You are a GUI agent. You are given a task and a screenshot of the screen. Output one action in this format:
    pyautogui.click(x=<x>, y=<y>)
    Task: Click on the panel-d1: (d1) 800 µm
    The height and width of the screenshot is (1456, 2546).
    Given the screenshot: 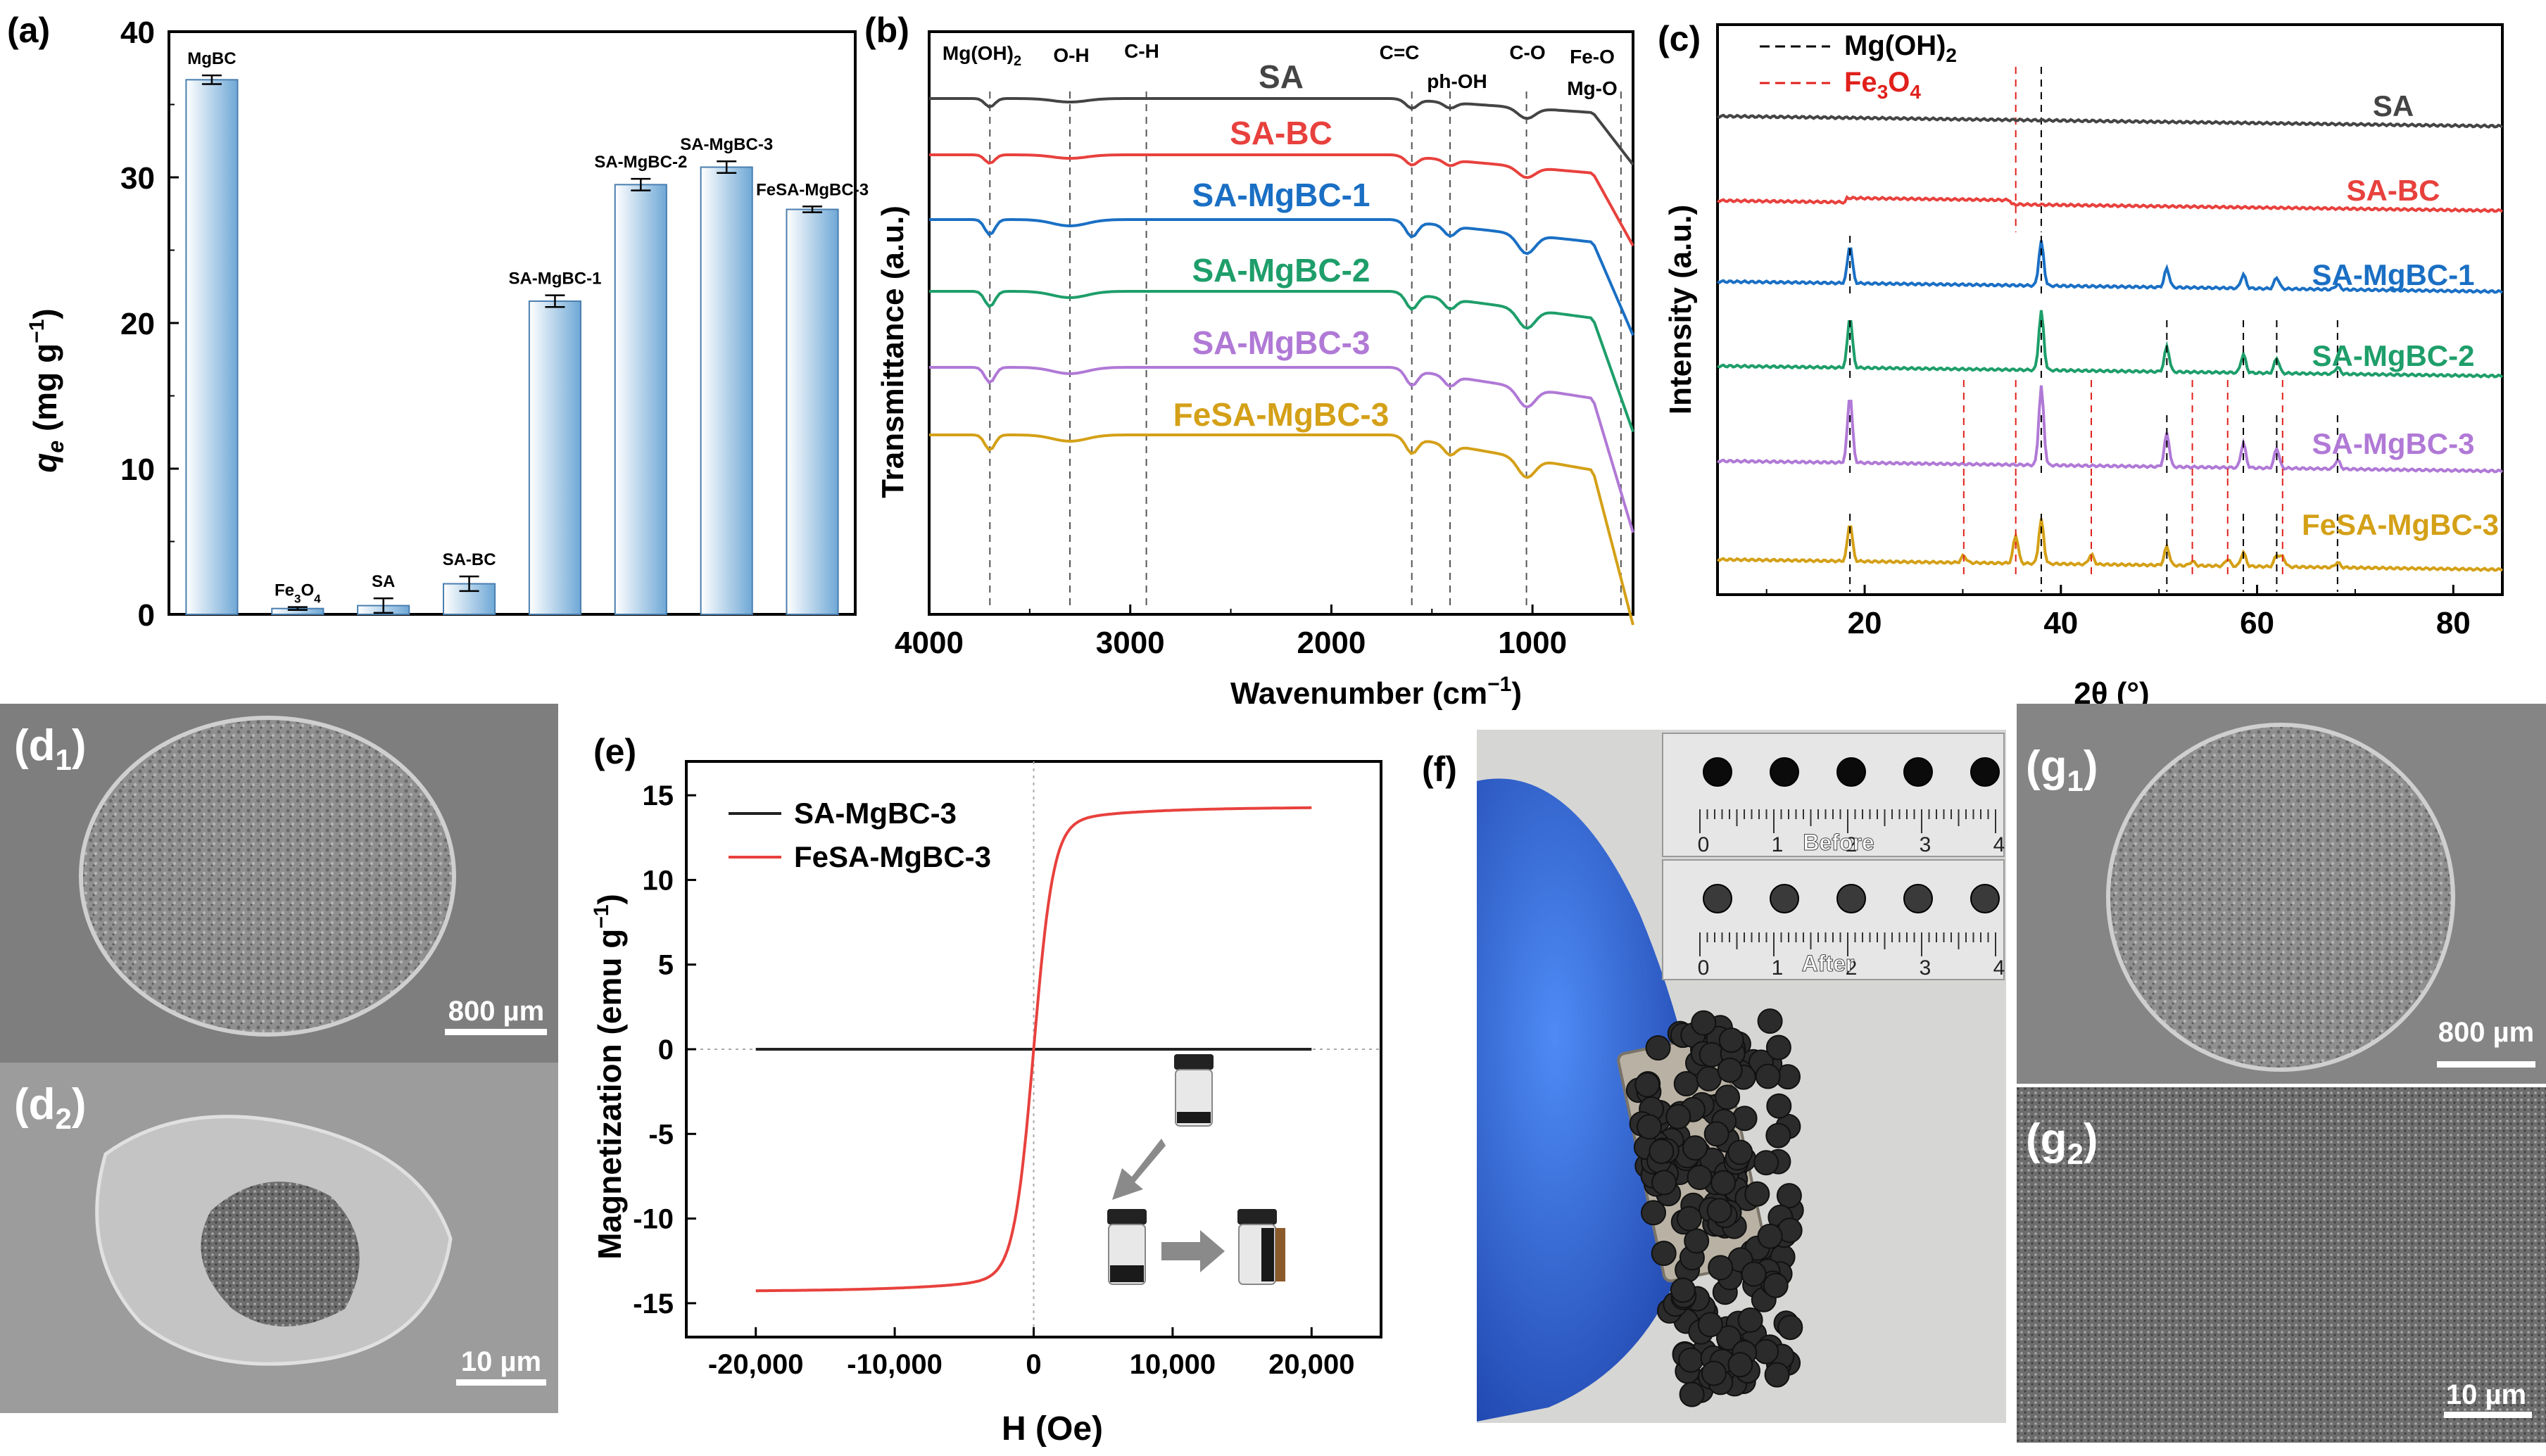 What is the action you would take?
    pyautogui.click(x=279, y=883)
    